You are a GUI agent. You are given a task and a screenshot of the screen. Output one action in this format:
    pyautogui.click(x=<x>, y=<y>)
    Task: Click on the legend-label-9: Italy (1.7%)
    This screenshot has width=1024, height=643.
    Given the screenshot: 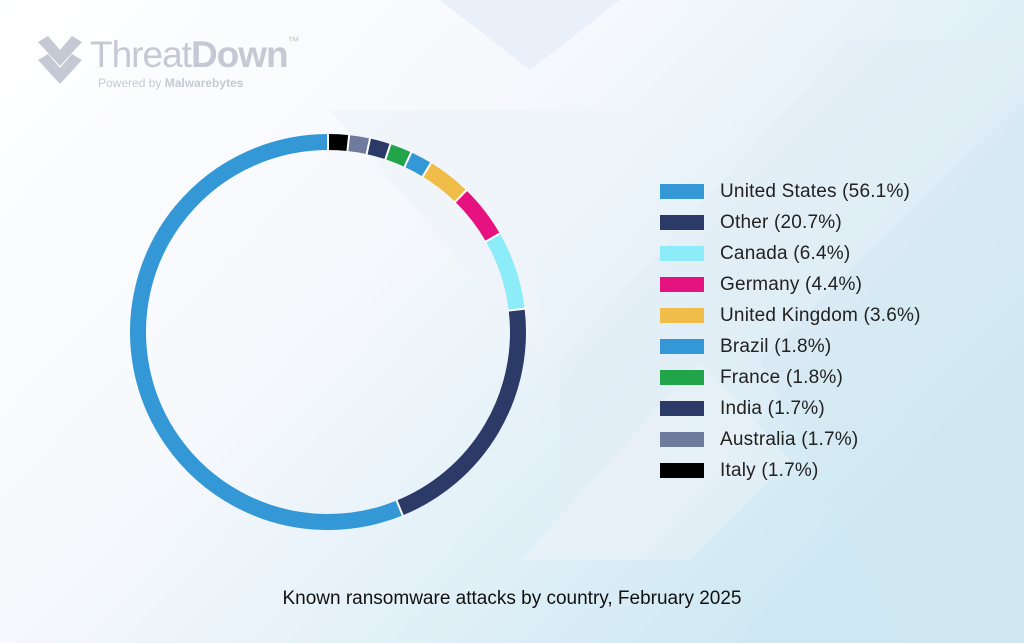 What is the action you would take?
    pyautogui.click(x=769, y=470)
    